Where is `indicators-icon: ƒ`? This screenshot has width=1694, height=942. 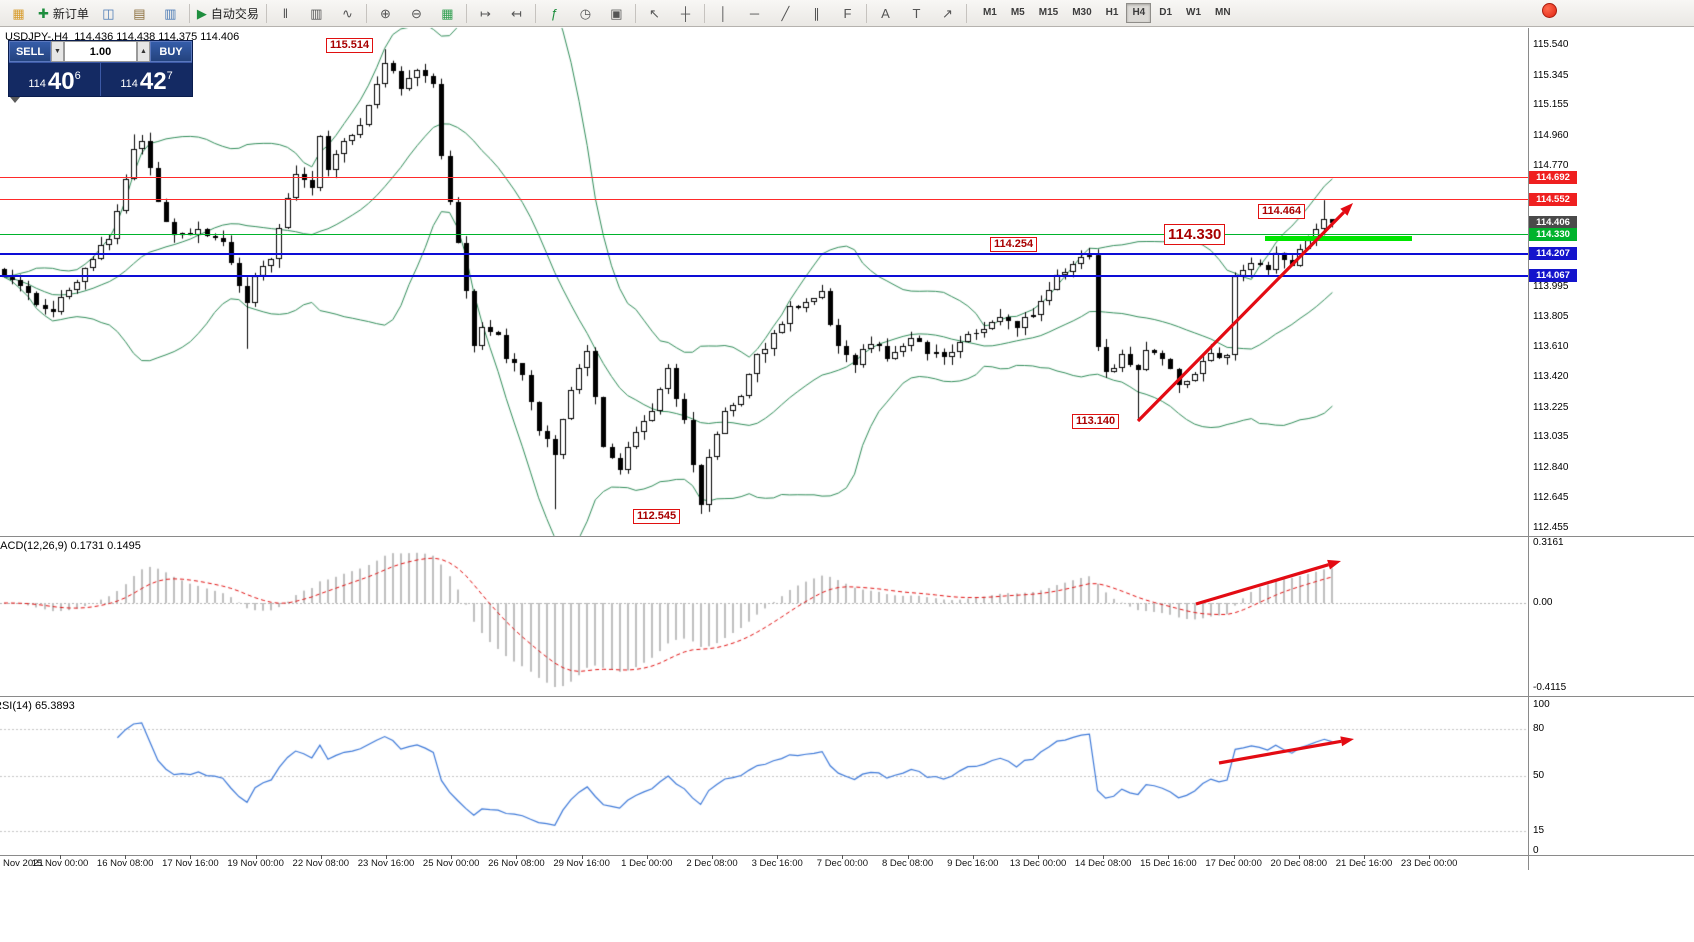 indicators-icon: ƒ is located at coordinates (554, 13).